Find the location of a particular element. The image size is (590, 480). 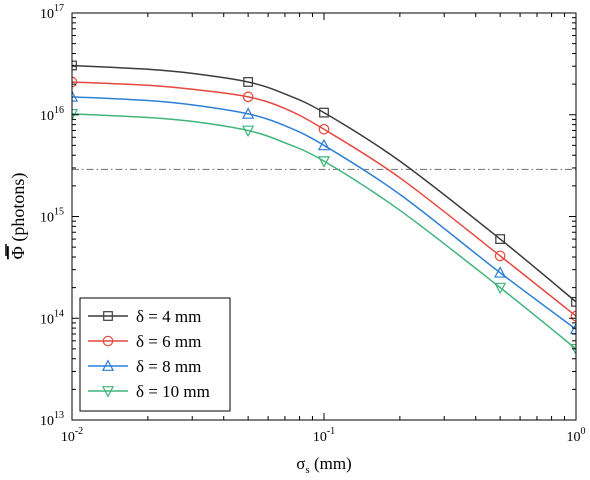

y-tick-label: 1013 is located at coordinates (52, 419).